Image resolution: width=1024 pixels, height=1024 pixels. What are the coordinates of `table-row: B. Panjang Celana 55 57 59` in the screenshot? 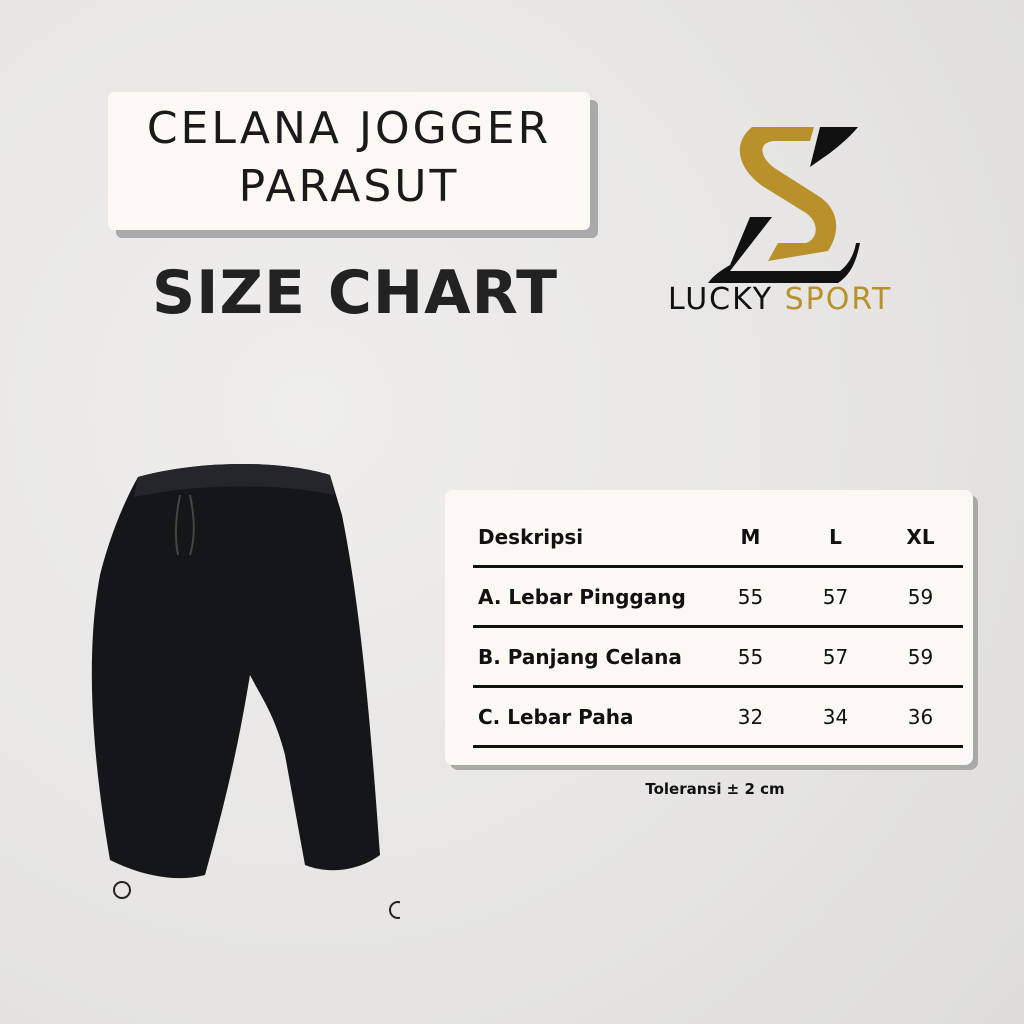 It's located at (718, 657).